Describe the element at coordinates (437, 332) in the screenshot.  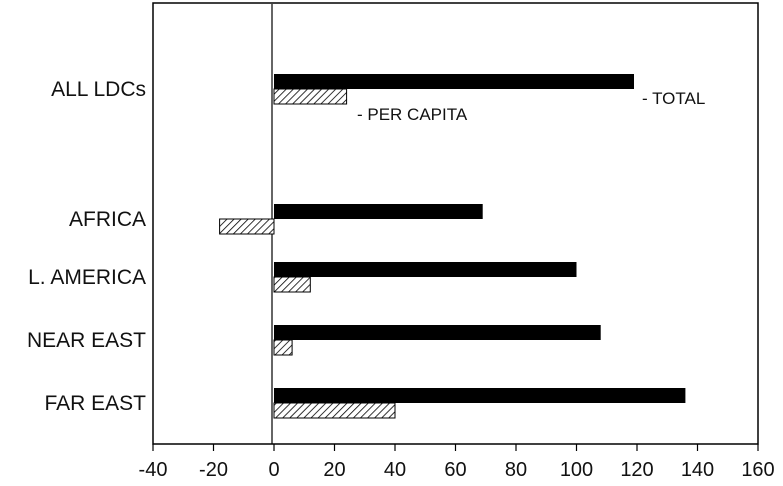
I see `bar-total-near-east` at that location.